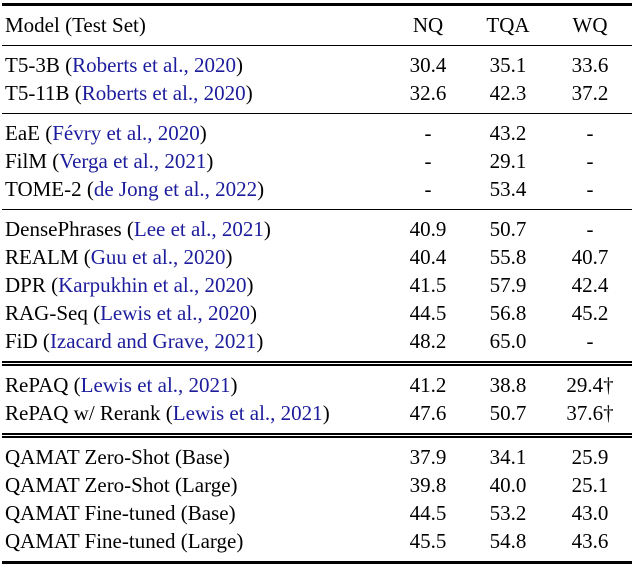 This screenshot has height=578, width=634. What do you see at coordinates (89, 413) in the screenshot?
I see `model-name: RePAQ w/ Rerank (` at bounding box center [89, 413].